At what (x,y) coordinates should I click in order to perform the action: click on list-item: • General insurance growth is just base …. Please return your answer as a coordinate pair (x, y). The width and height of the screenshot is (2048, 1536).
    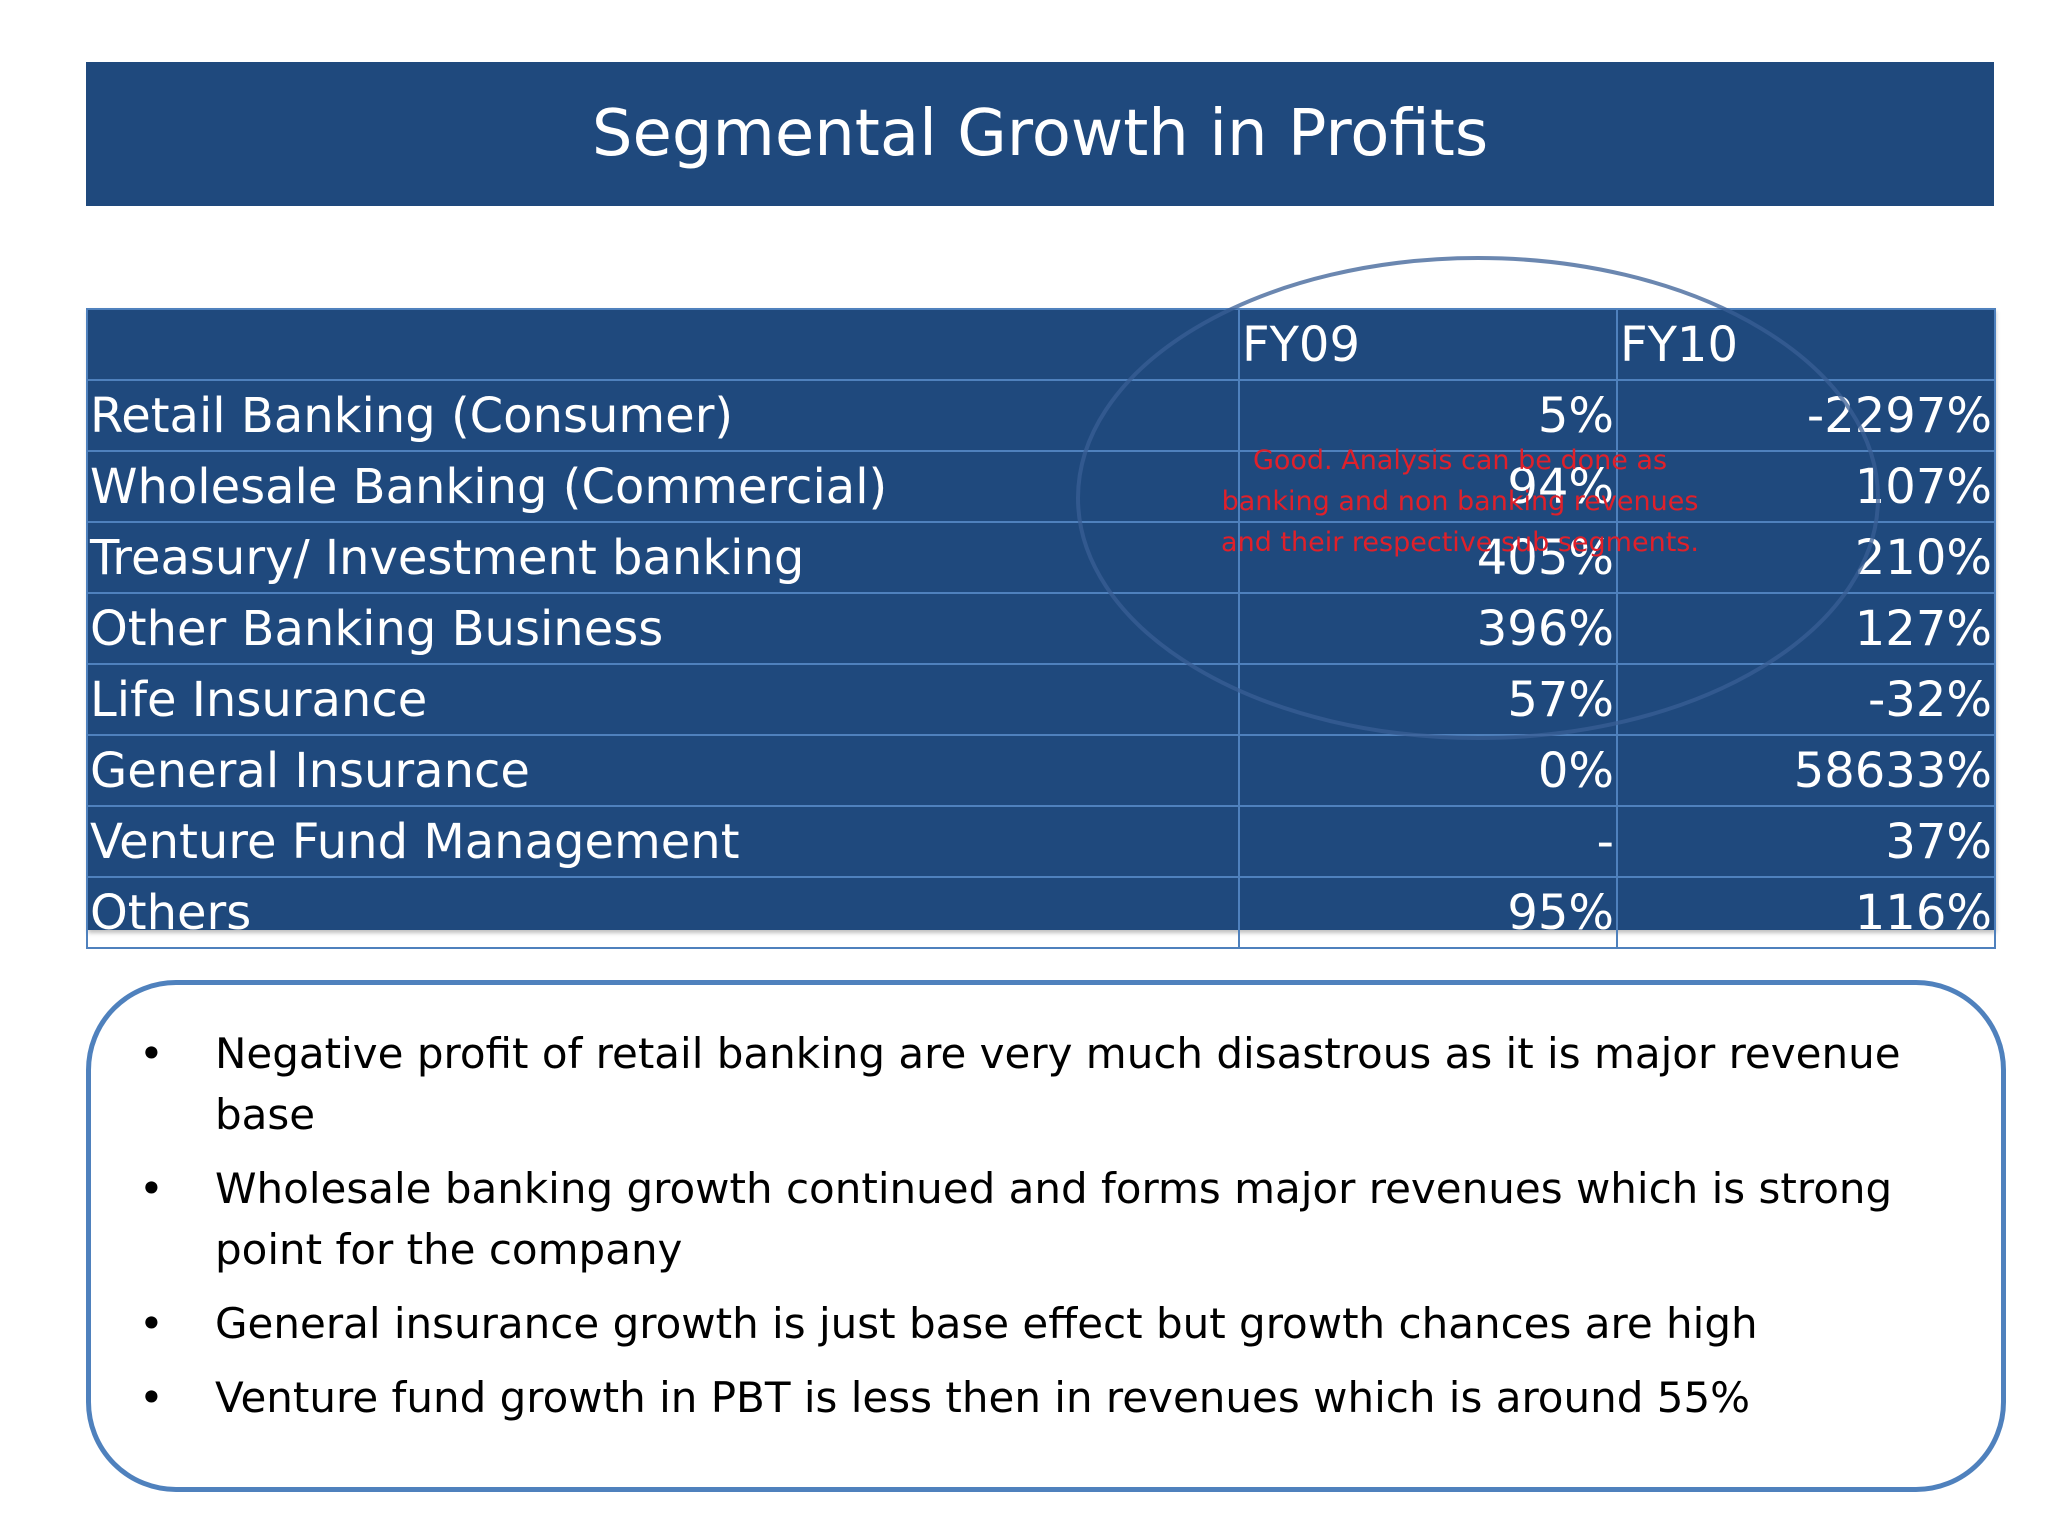
    Looking at the image, I should click on (996, 1323).